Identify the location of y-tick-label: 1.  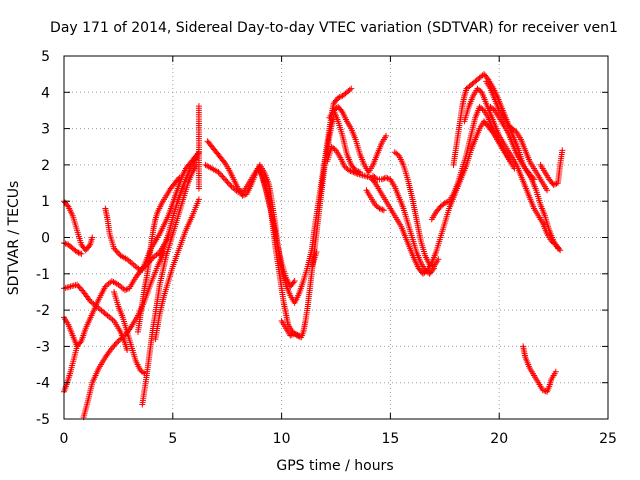
(45, 202).